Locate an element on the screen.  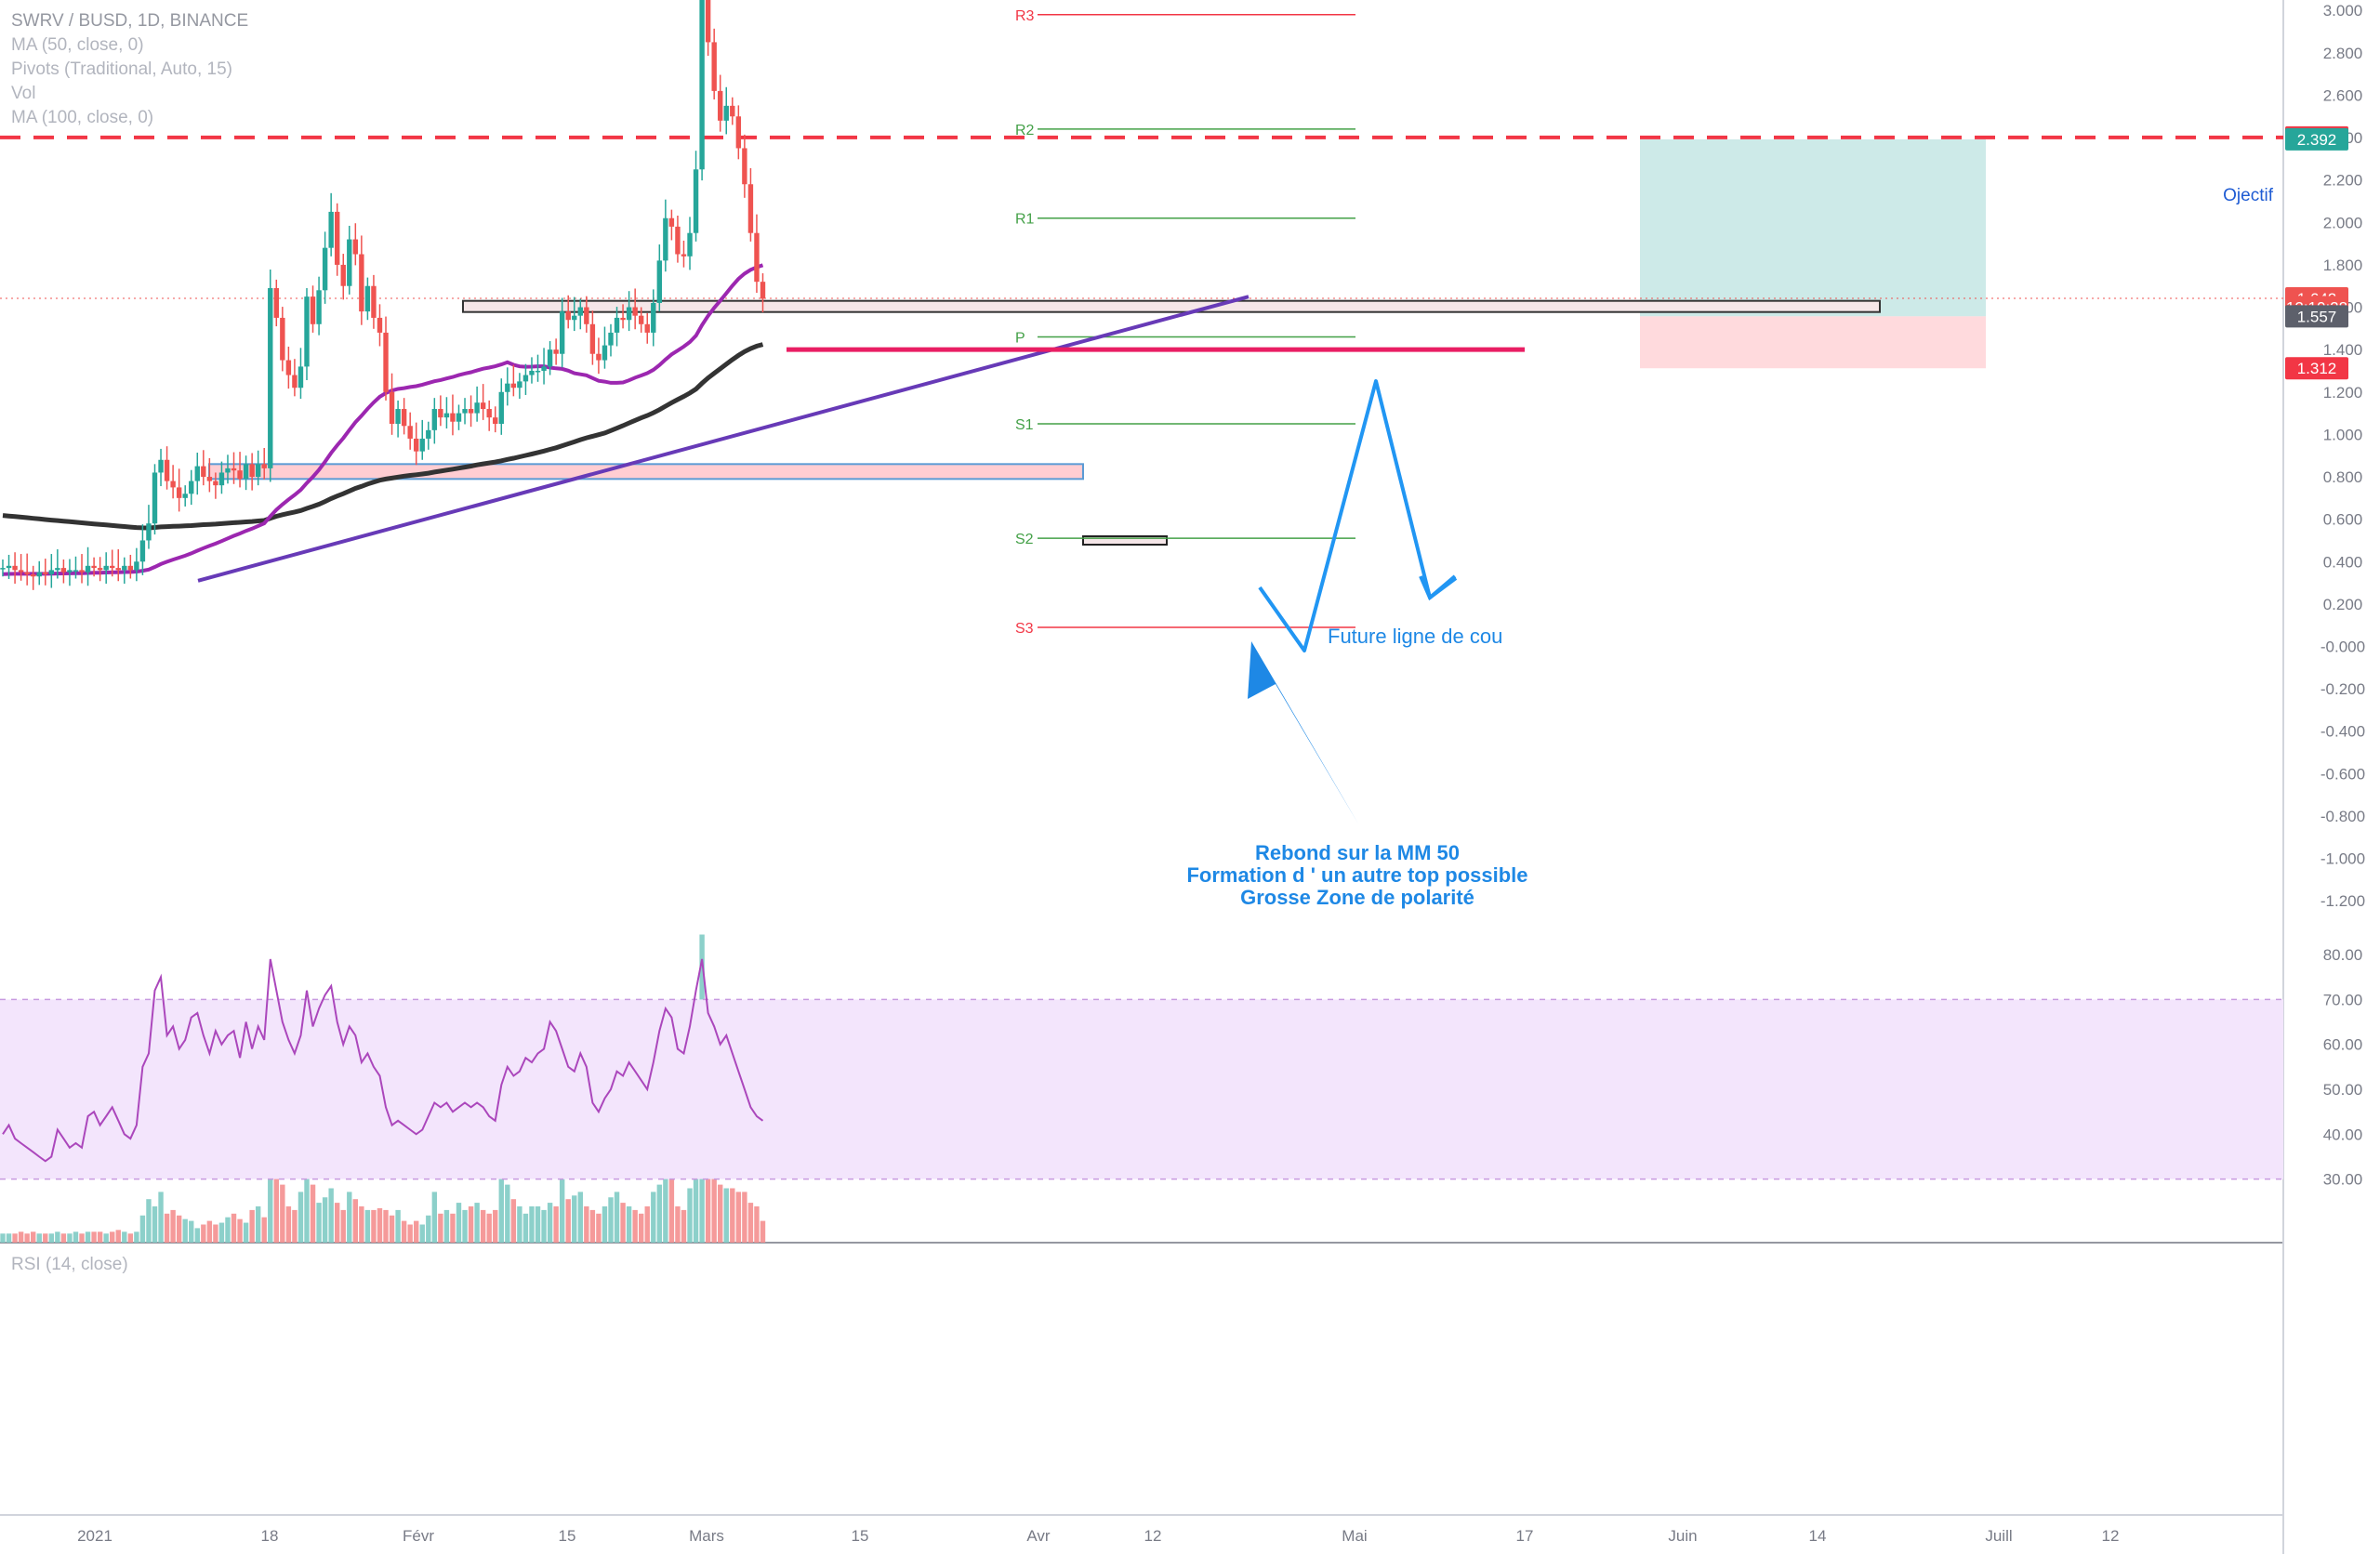
pivot-label-r1: R1 is located at coordinates (1025, 220).